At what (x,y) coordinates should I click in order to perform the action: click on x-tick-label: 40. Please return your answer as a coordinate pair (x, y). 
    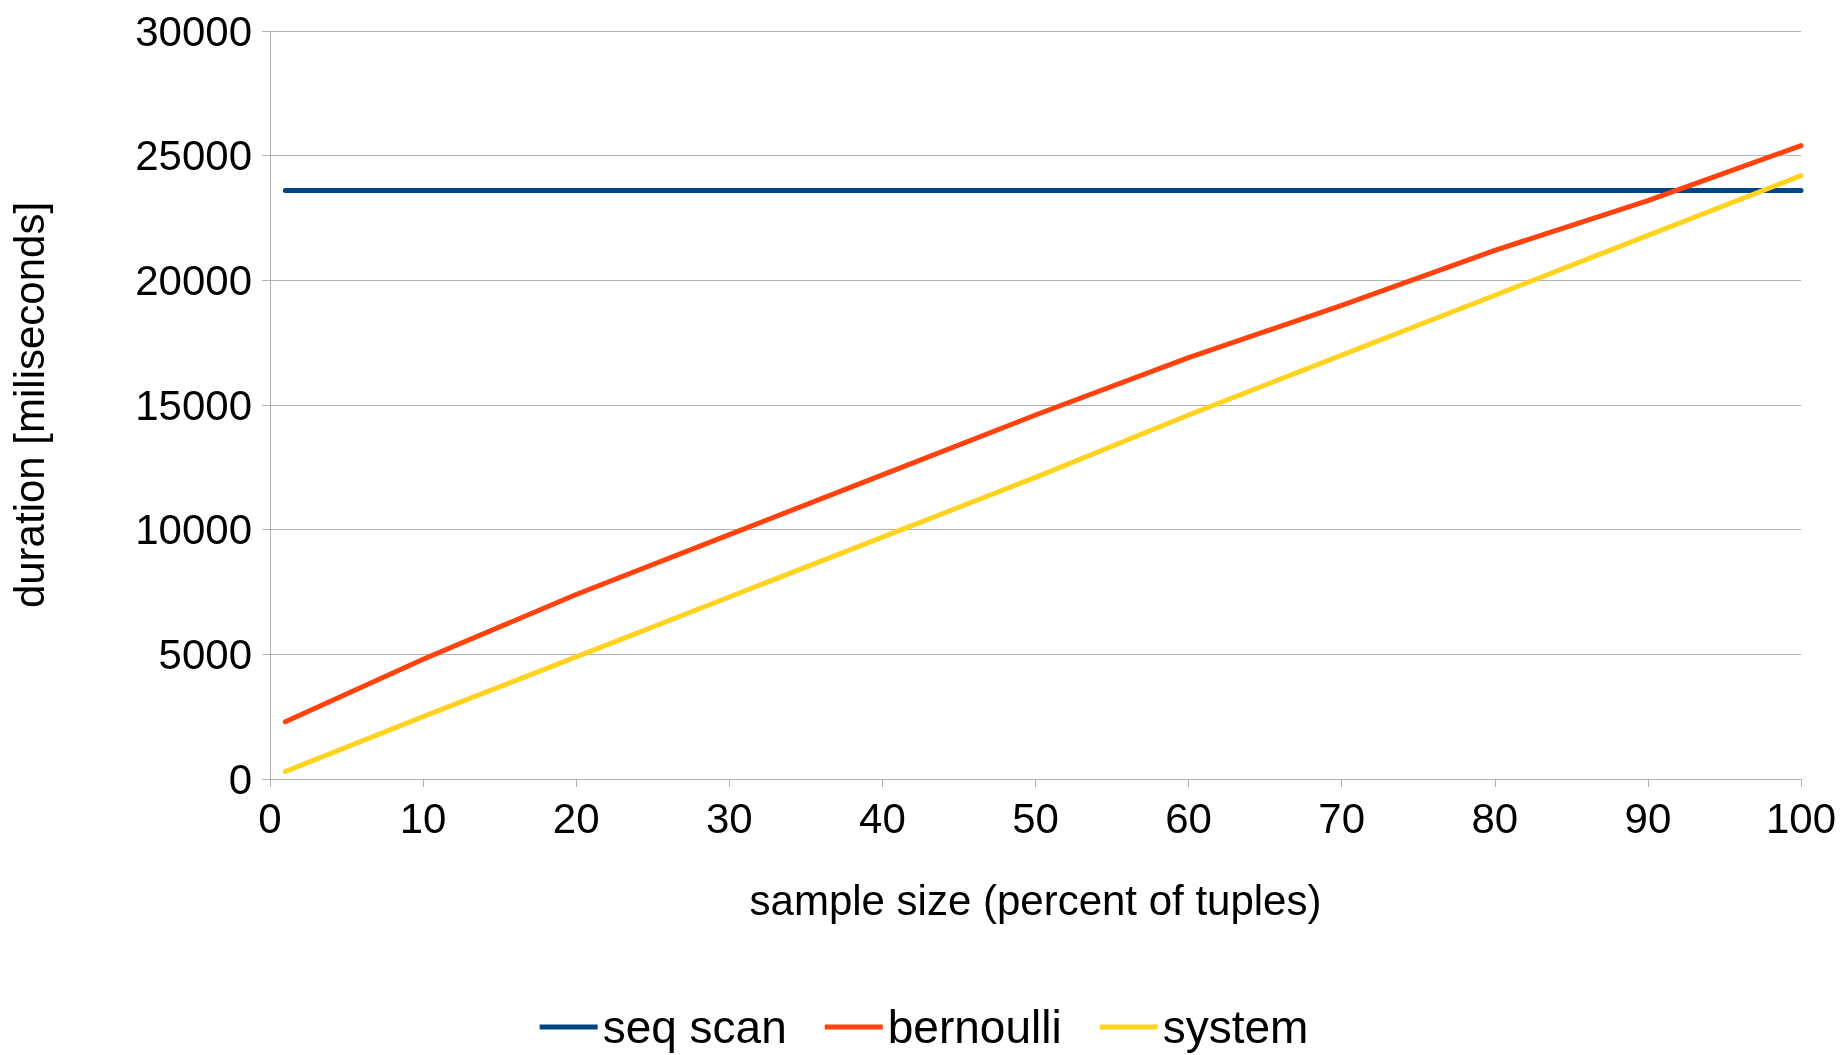
    Looking at the image, I should click on (882, 818).